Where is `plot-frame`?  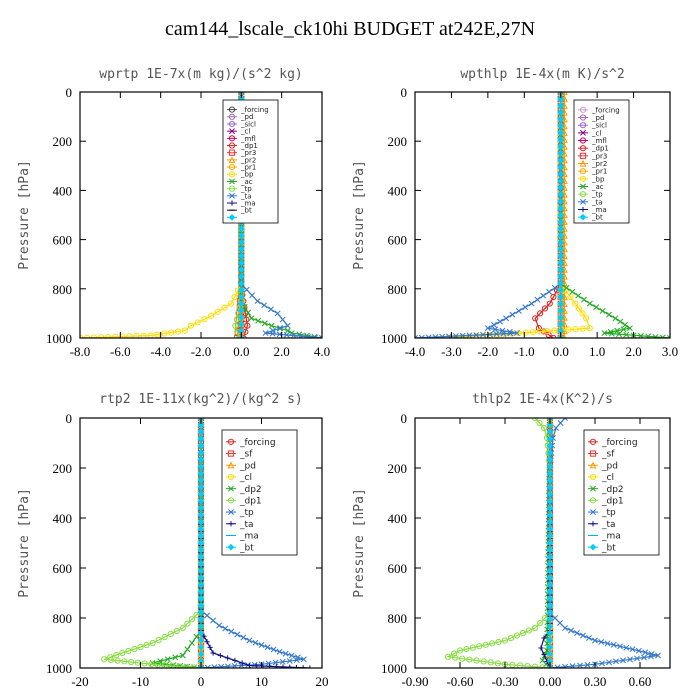
plot-frame is located at coordinates (542, 543).